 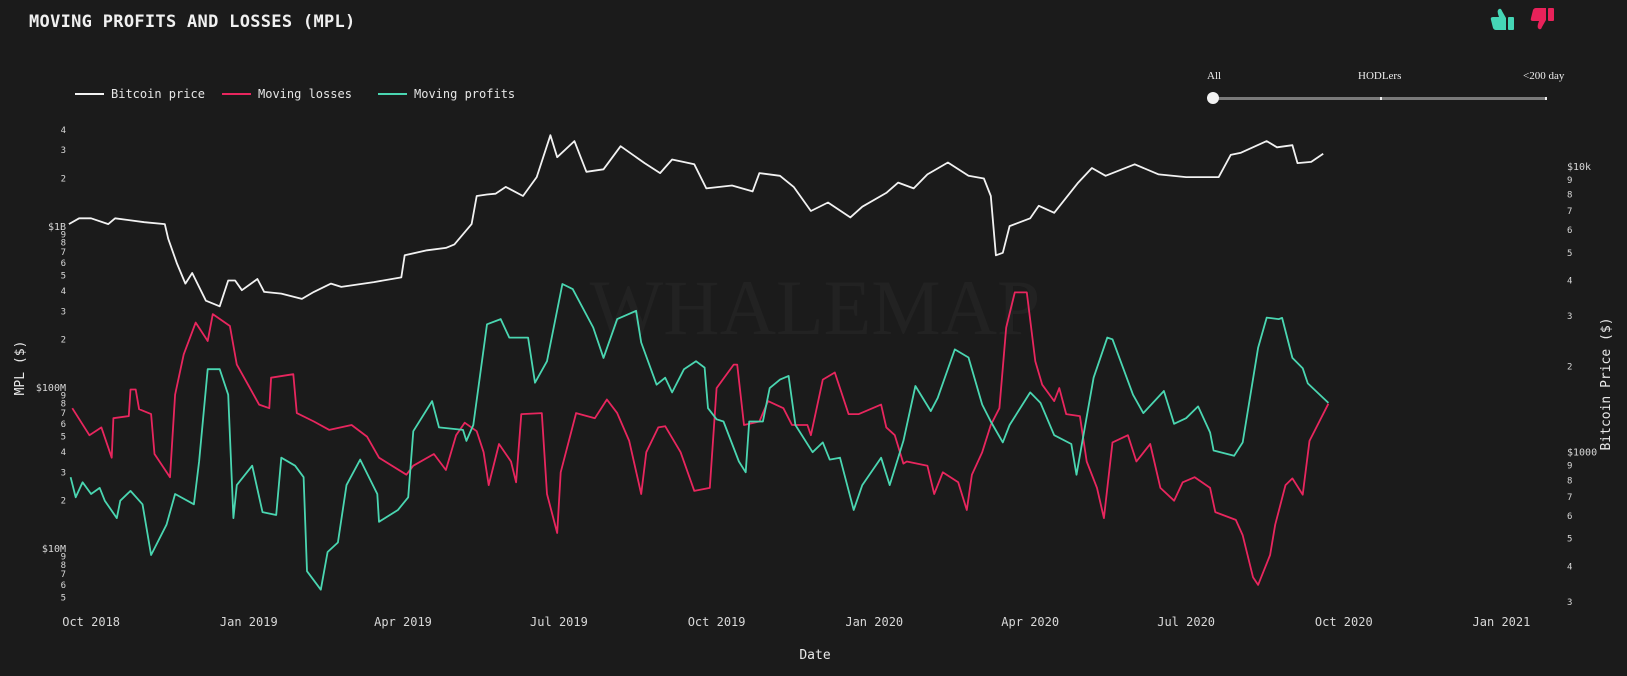 What do you see at coordinates (1214, 76) in the screenshot?
I see `slider-label-all: All` at bounding box center [1214, 76].